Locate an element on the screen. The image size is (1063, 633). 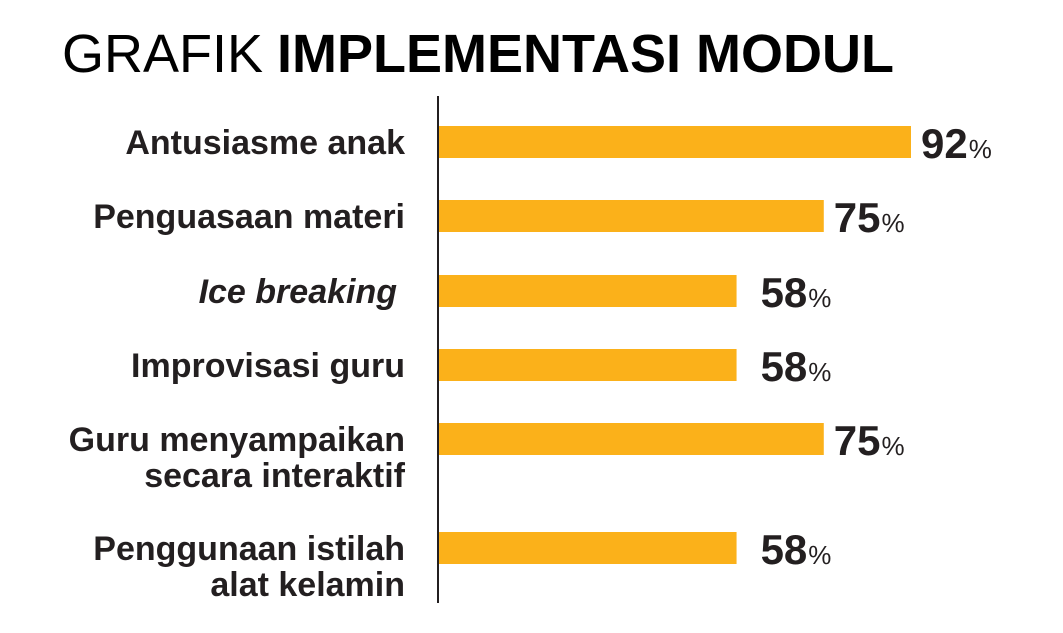
category-label-line: Antusiasme anak is located at coordinates (265, 143).